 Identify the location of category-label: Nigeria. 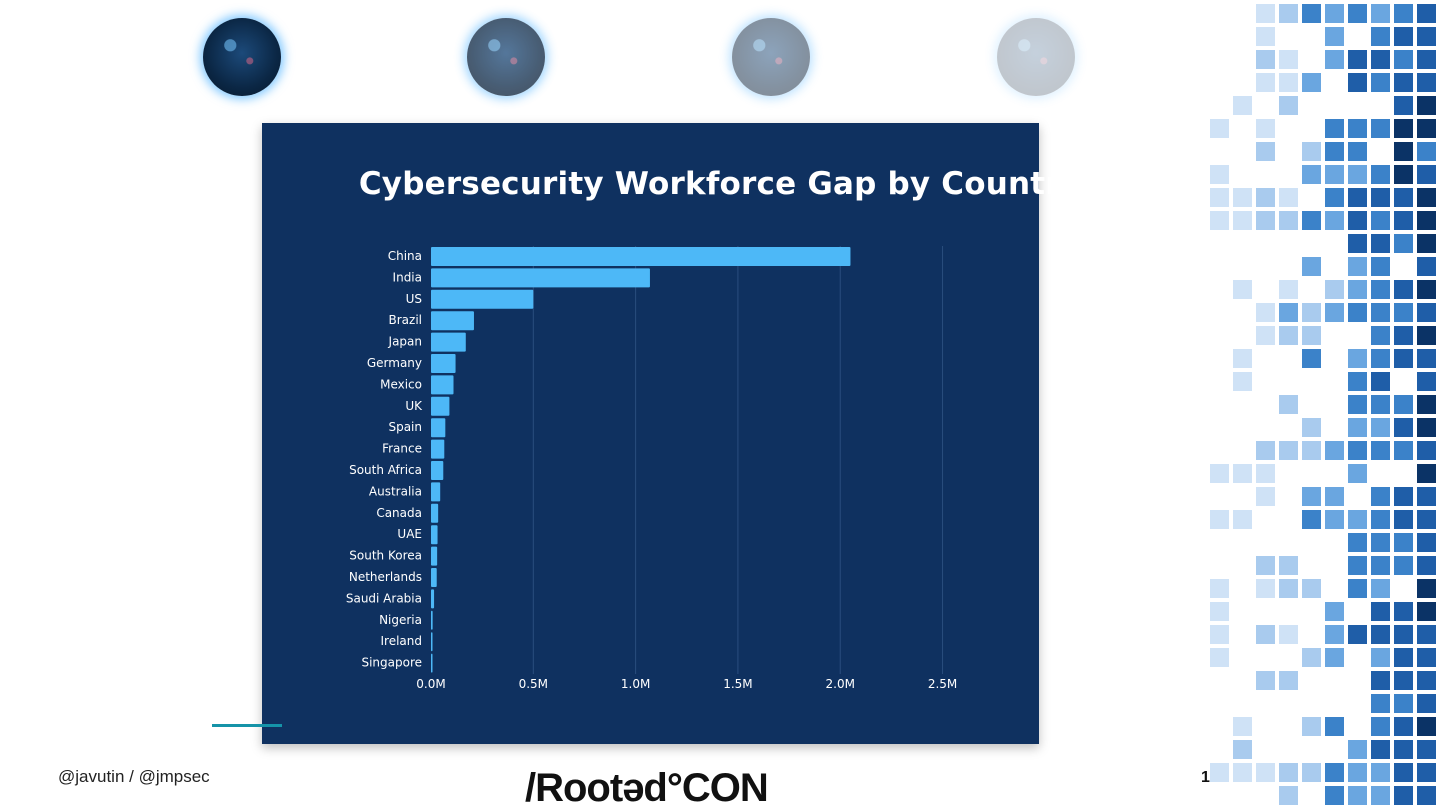
(400, 620).